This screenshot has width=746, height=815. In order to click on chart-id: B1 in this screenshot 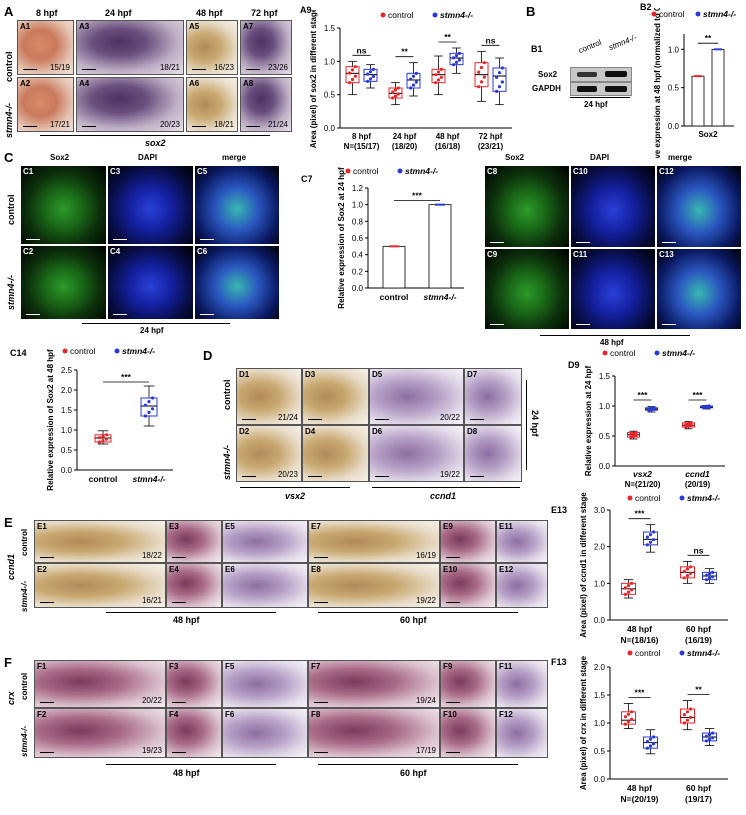, I will do `click(537, 49)`.